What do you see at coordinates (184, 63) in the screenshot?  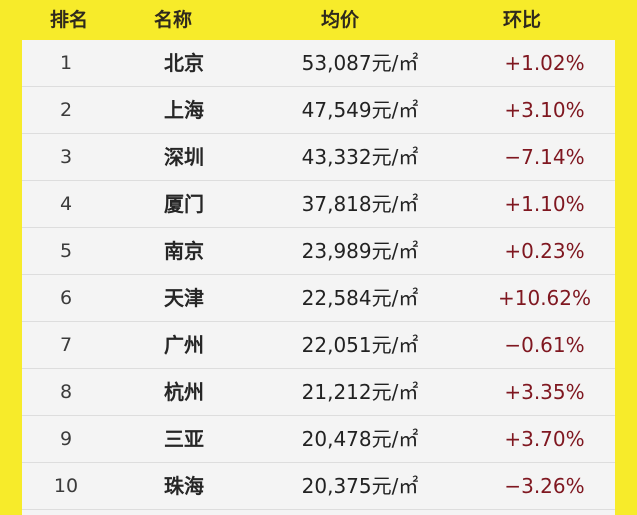 I see `city-cell: 北京` at bounding box center [184, 63].